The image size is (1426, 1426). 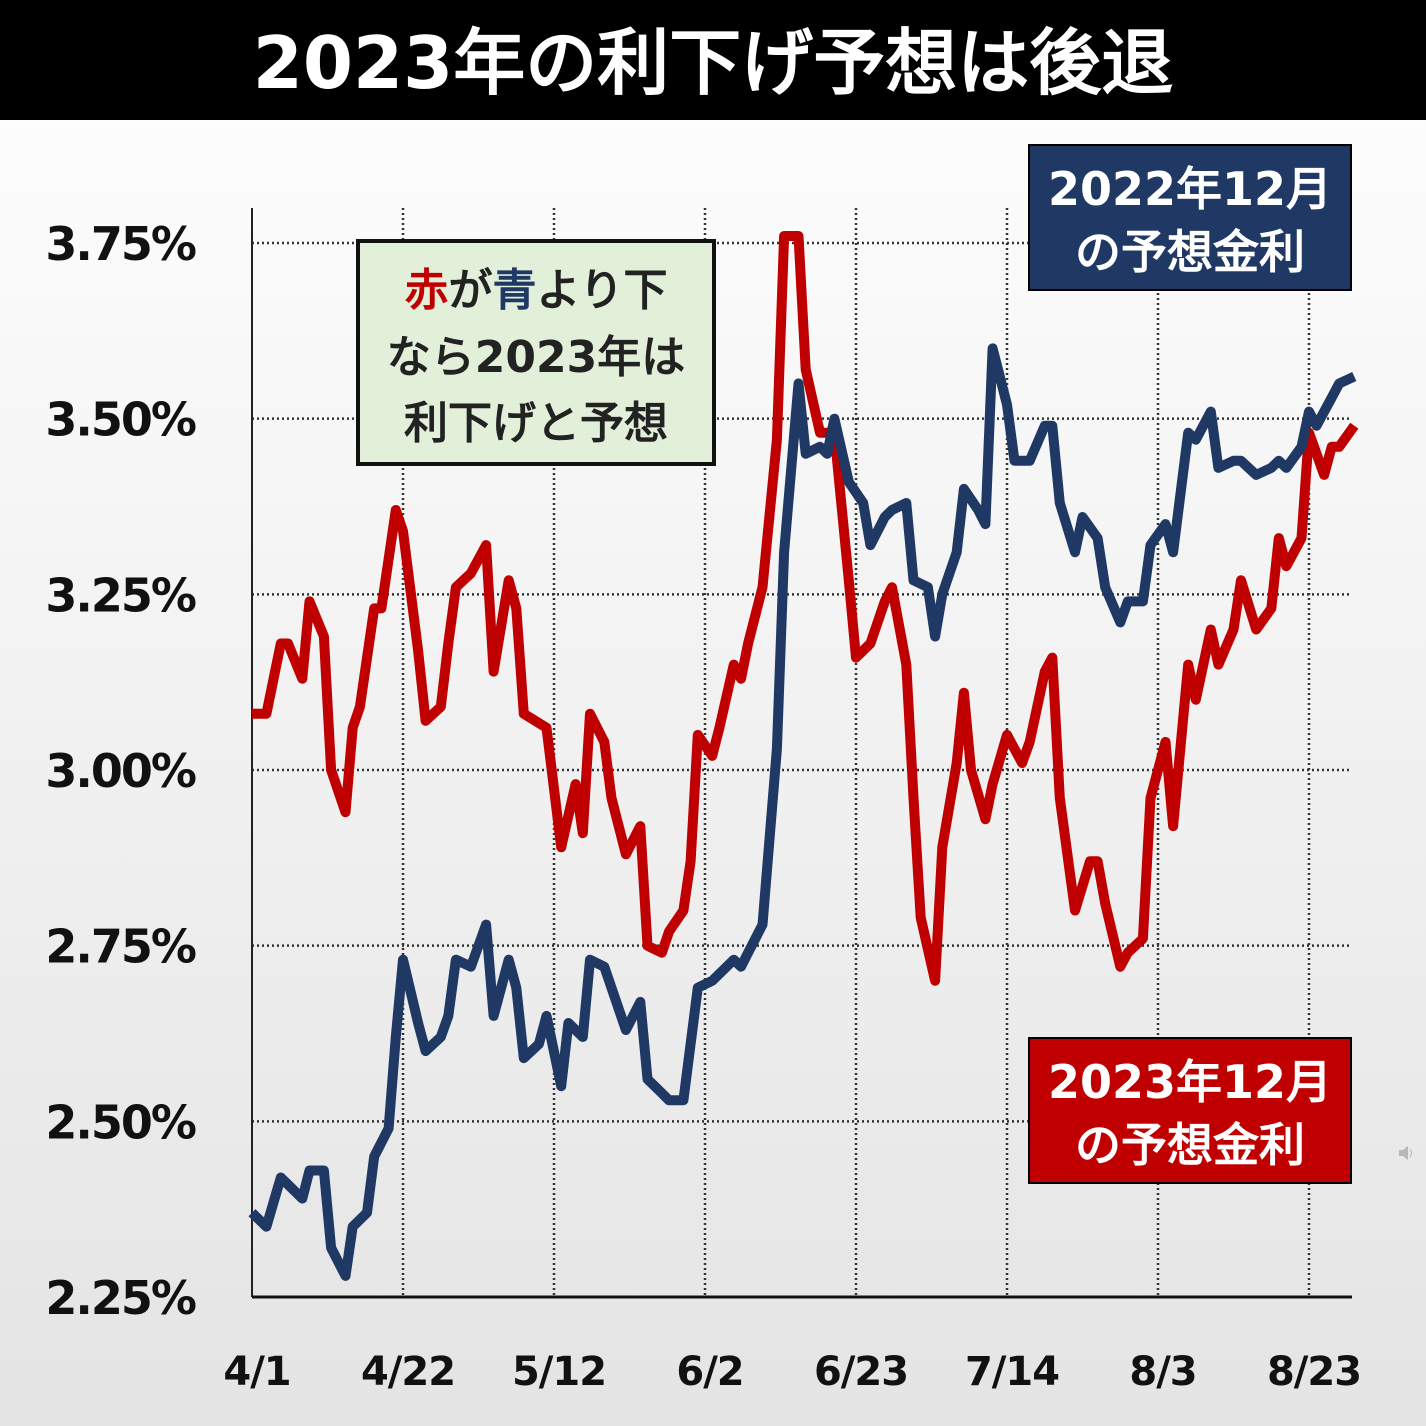 What do you see at coordinates (601, 290) in the screenshot?
I see `annotation-rest: より下` at bounding box center [601, 290].